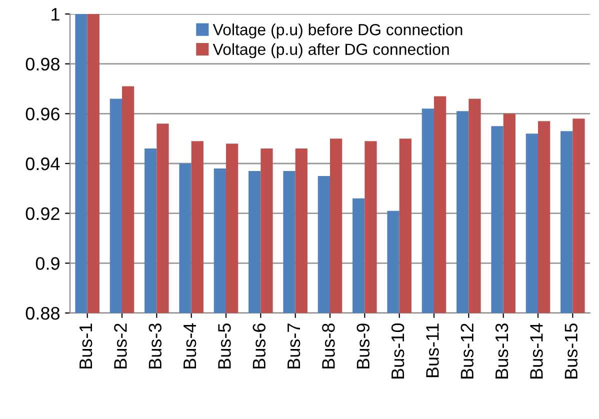 This screenshot has width=599, height=419. I want to click on x-tick-label: Bus-9, so click(363, 346).